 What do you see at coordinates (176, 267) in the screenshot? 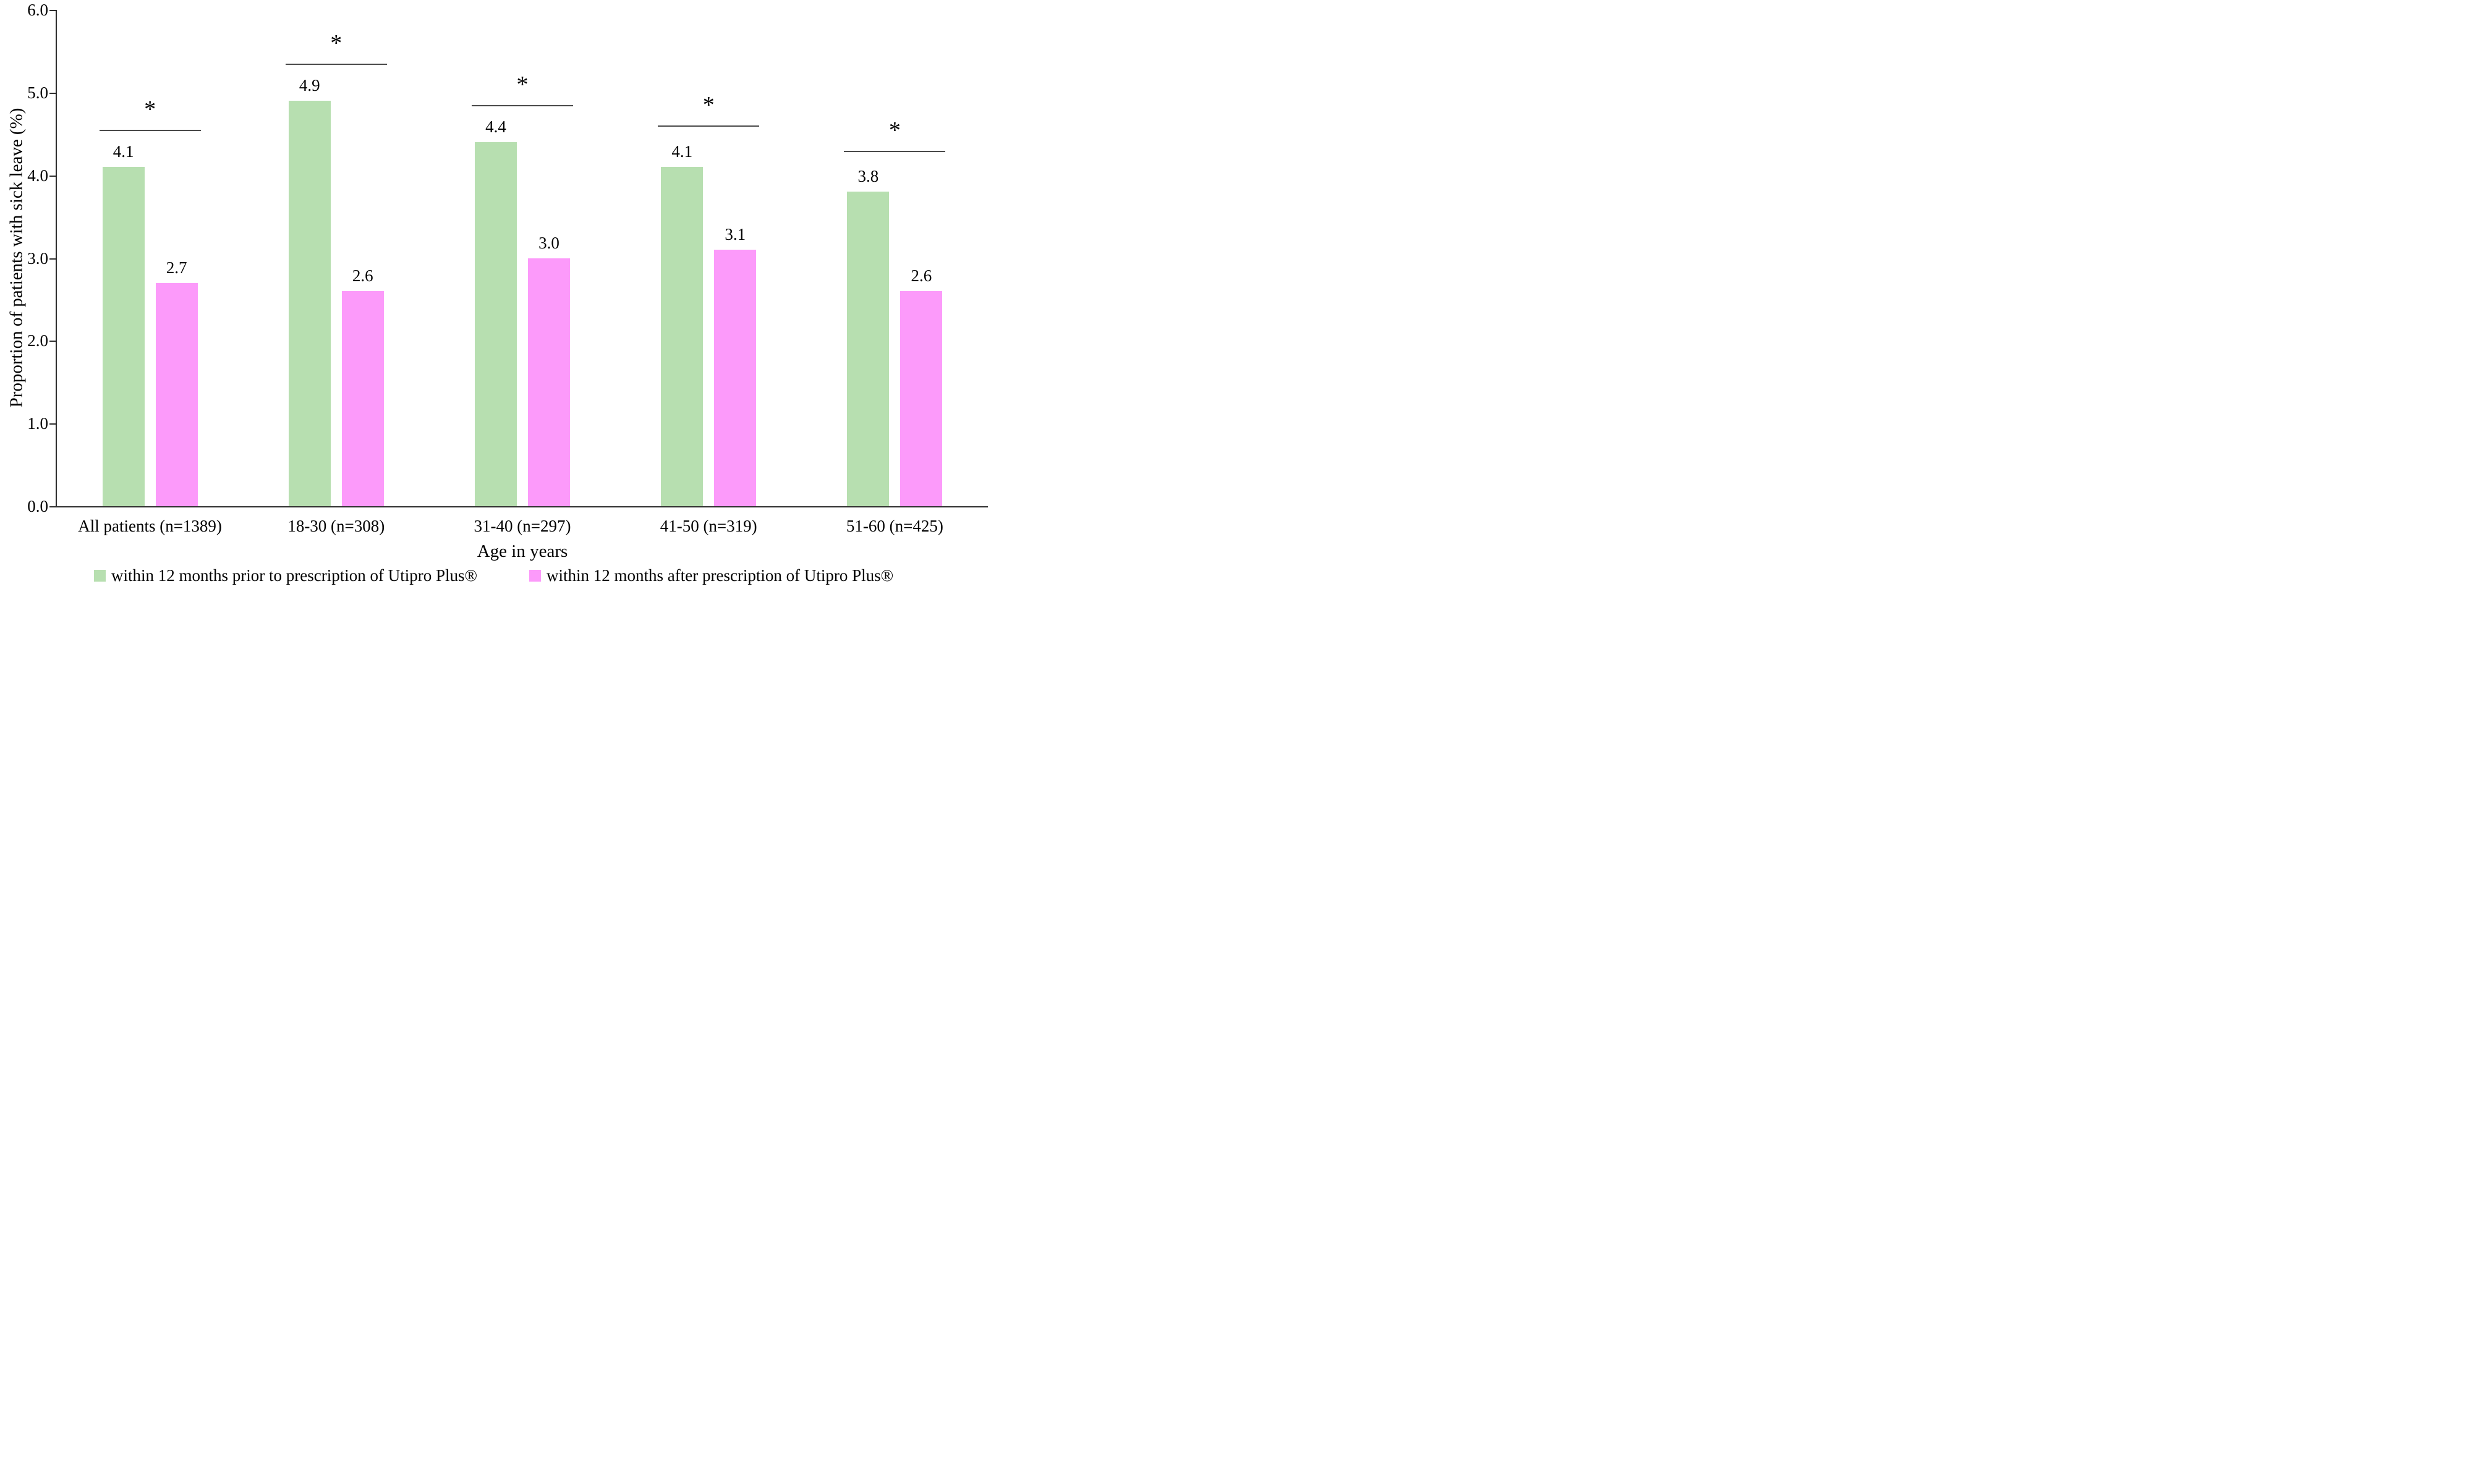
I see `bar-value-label: 2.7` at bounding box center [176, 267].